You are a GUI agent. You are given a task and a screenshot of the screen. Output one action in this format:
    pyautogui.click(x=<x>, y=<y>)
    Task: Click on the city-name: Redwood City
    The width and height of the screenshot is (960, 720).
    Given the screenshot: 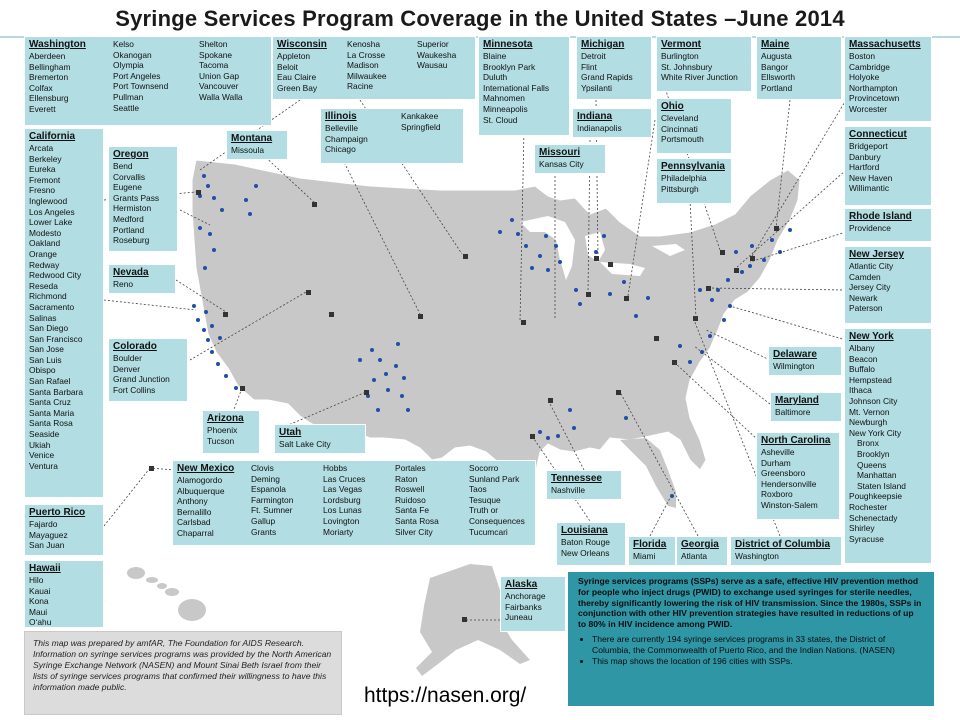 What is the action you would take?
    pyautogui.click(x=55, y=275)
    